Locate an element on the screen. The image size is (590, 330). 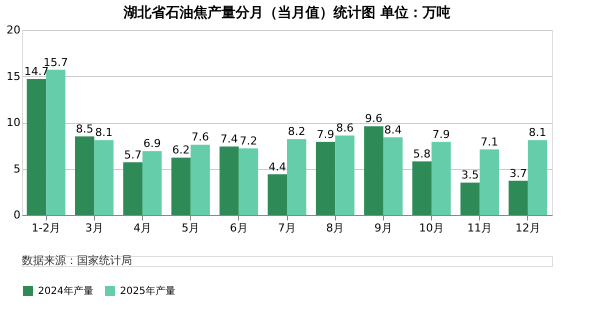
x-tick-label: 5月 is located at coordinates (191, 228).